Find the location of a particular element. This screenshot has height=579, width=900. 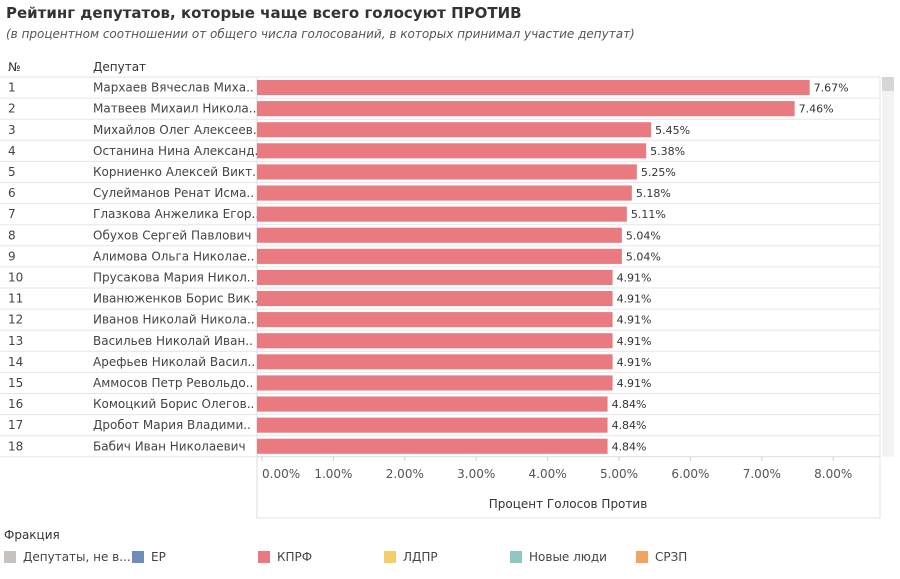

row-name: Алимова Ольга Николае.. is located at coordinates (173, 256).